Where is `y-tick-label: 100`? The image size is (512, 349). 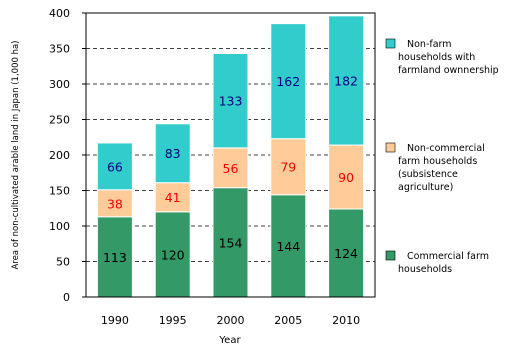 y-tick-label: 100 is located at coordinates (59, 226).